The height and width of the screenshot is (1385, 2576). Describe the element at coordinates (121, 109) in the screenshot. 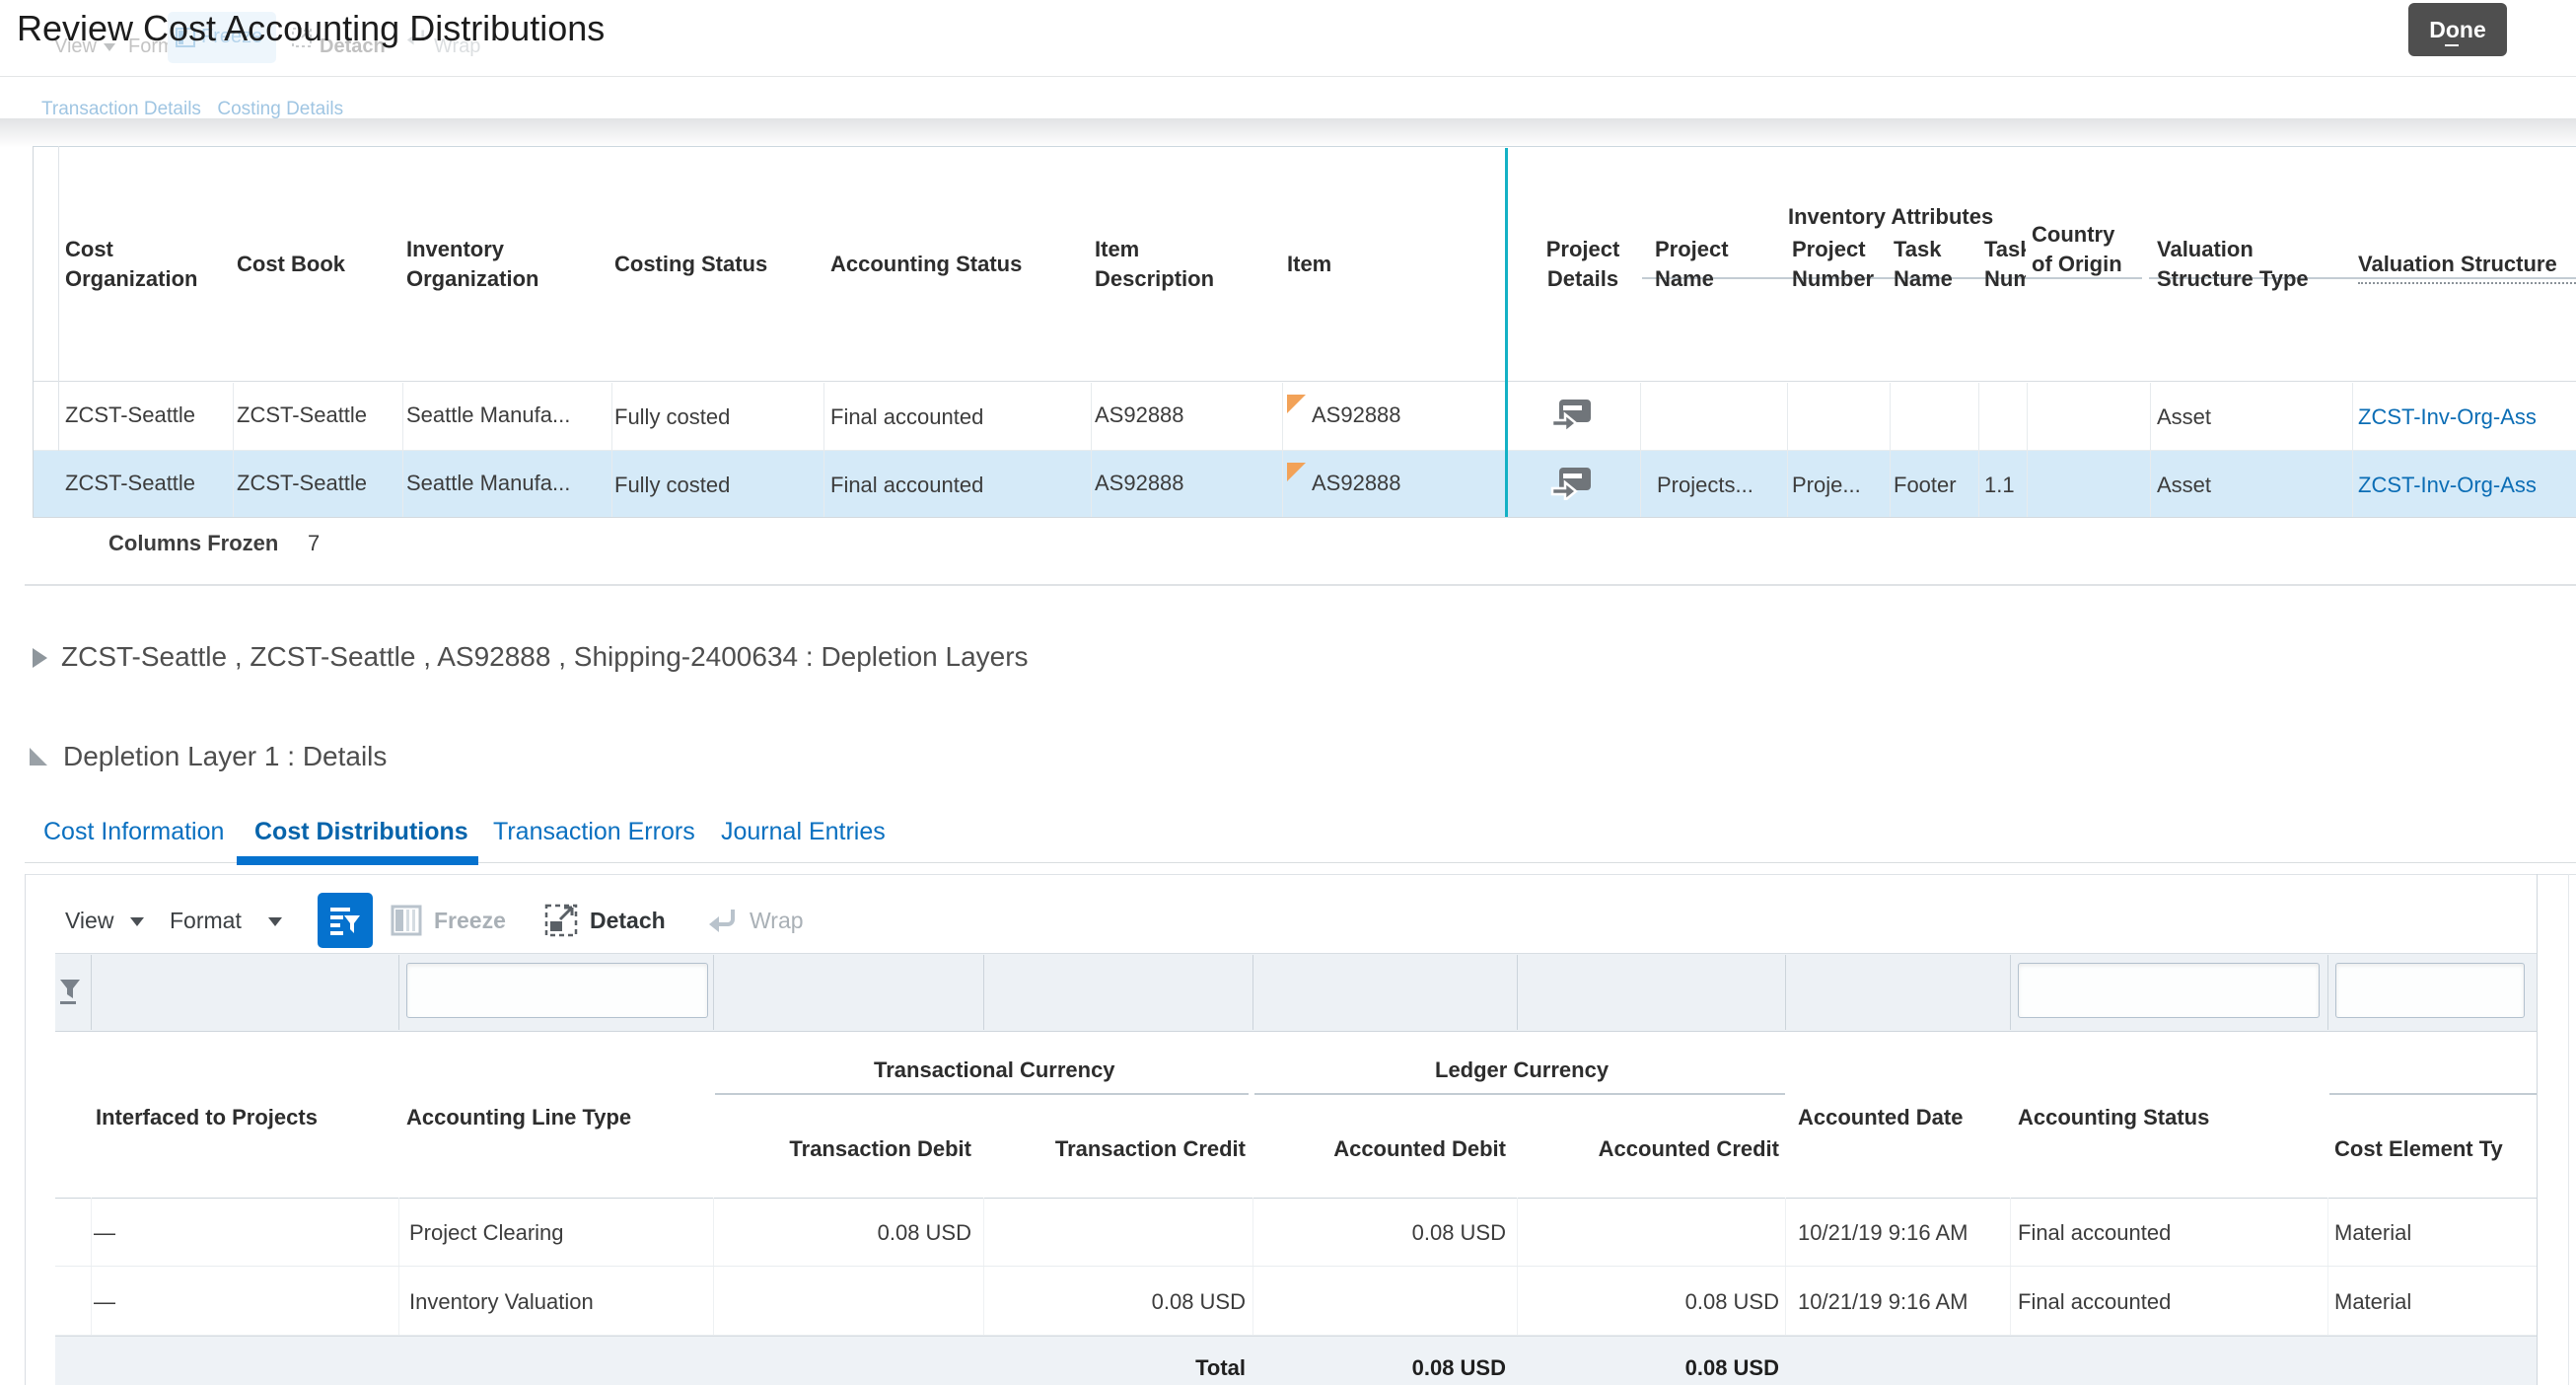

I see `ghost-transaction-details-link: Transaction Details` at that location.